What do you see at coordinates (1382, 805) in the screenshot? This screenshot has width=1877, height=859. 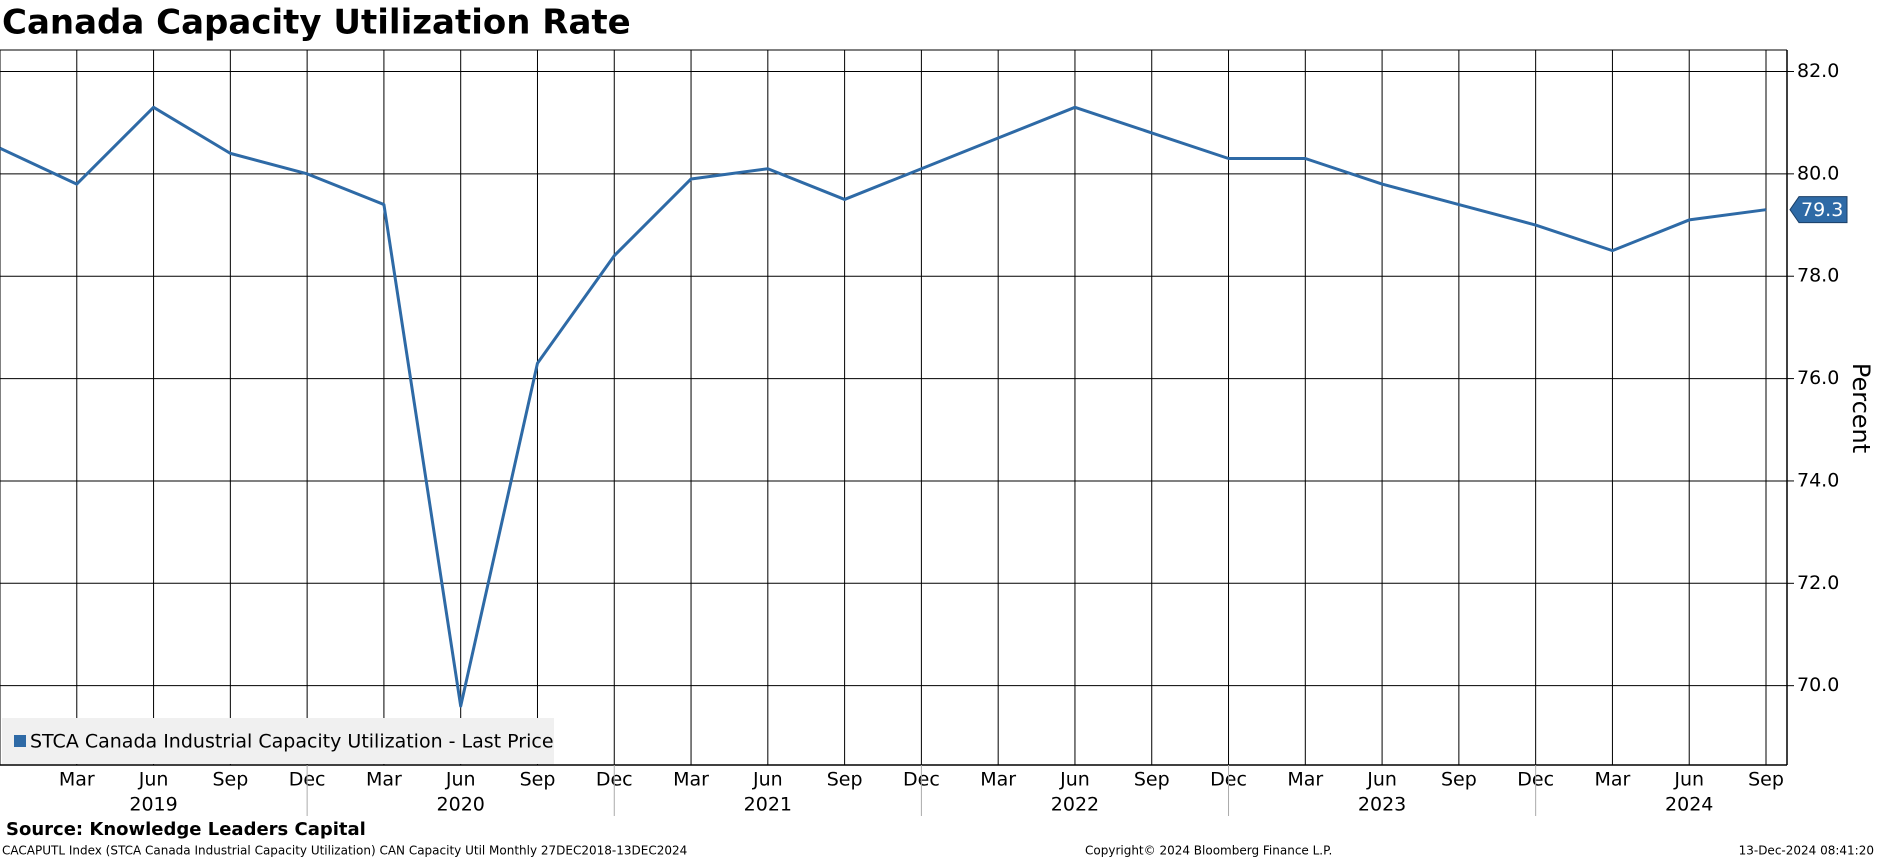 I see `year-label: 2023` at bounding box center [1382, 805].